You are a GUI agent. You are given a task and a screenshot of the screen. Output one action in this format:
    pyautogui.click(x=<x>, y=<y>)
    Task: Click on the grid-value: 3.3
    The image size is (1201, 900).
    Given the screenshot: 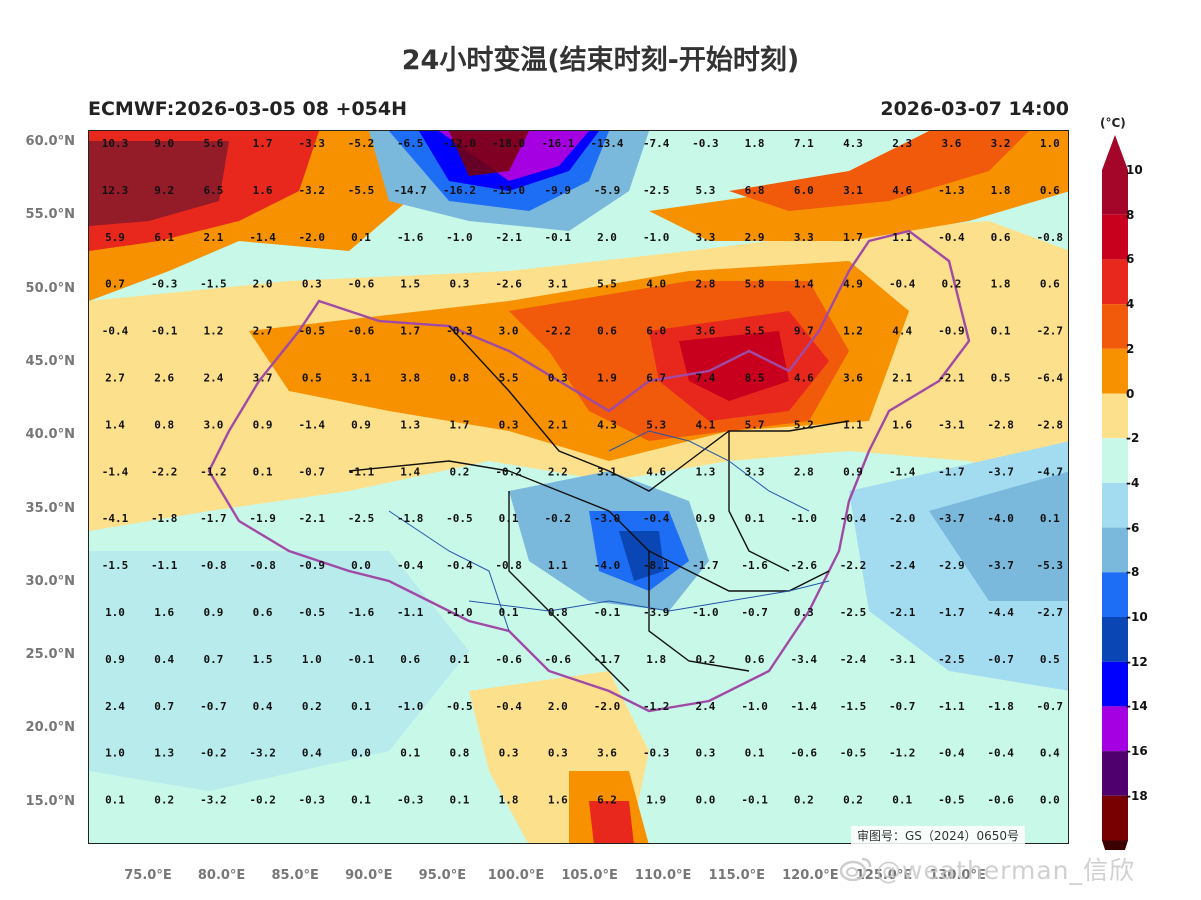 What is the action you would take?
    pyautogui.click(x=755, y=471)
    